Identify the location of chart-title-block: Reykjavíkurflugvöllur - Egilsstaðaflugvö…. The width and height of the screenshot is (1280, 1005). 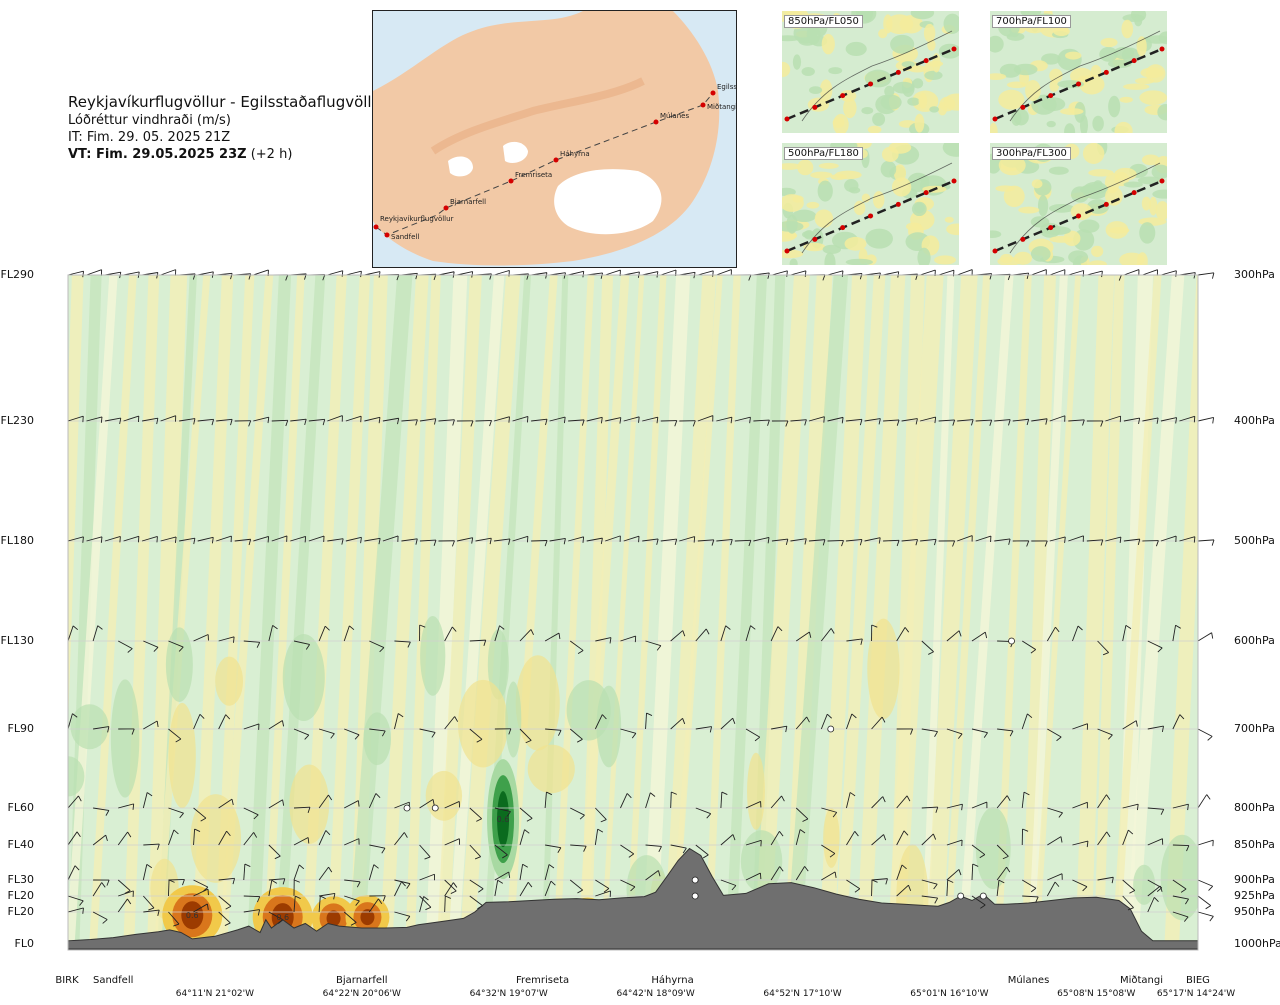
(227, 128).